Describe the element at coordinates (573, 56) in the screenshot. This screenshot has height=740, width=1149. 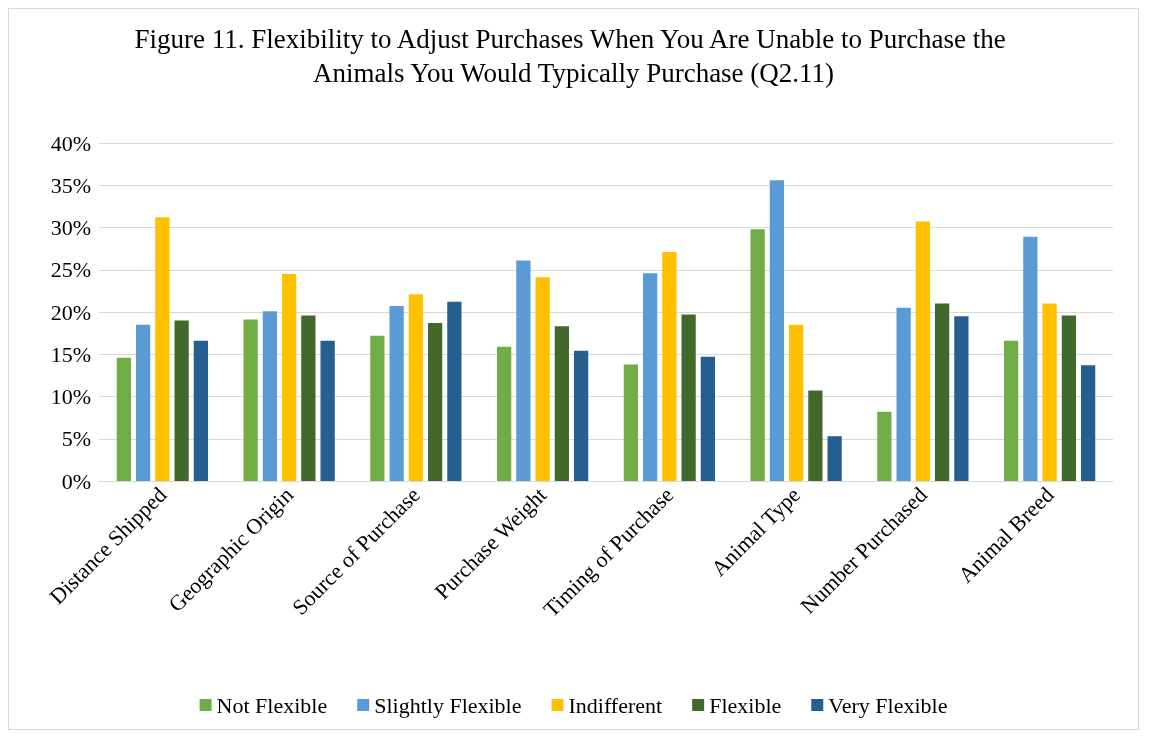
I see `chart-title: Figure 11. Flexibility to Adjust Purchases When You Are Unable to Purchase the Animals You Would Typically Purchase (Q2.11)` at that location.